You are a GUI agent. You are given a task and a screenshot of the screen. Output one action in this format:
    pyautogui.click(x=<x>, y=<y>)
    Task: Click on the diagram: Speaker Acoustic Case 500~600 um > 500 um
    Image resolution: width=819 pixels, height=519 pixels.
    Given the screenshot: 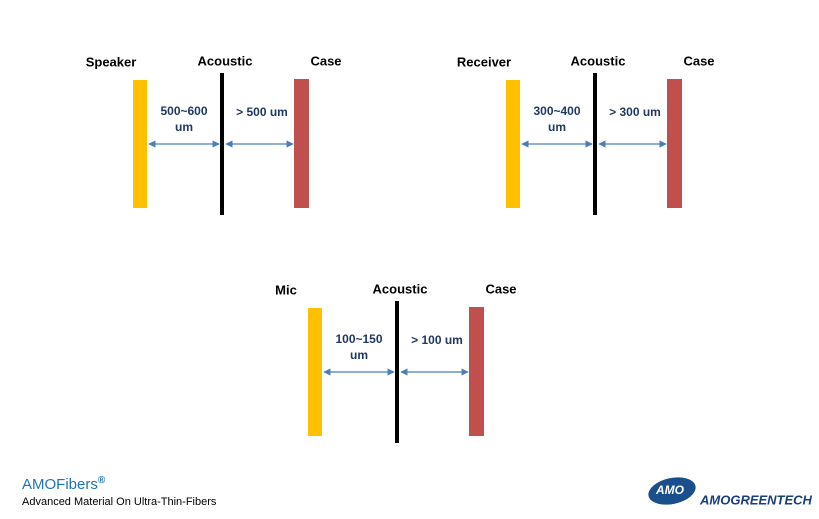 What is the action you would take?
    pyautogui.click(x=214, y=134)
    